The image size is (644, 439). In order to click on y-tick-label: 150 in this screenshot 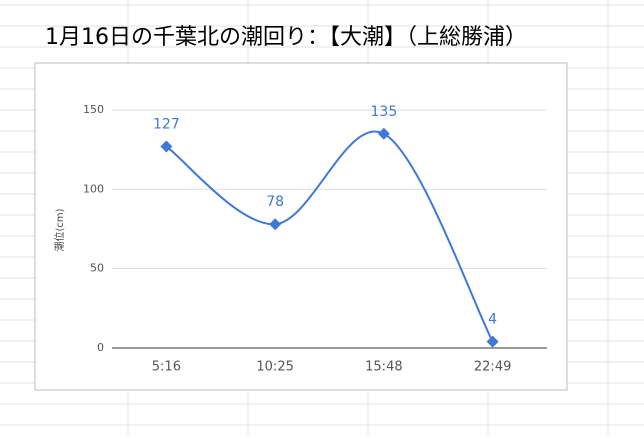, I will do `click(93, 109)`.